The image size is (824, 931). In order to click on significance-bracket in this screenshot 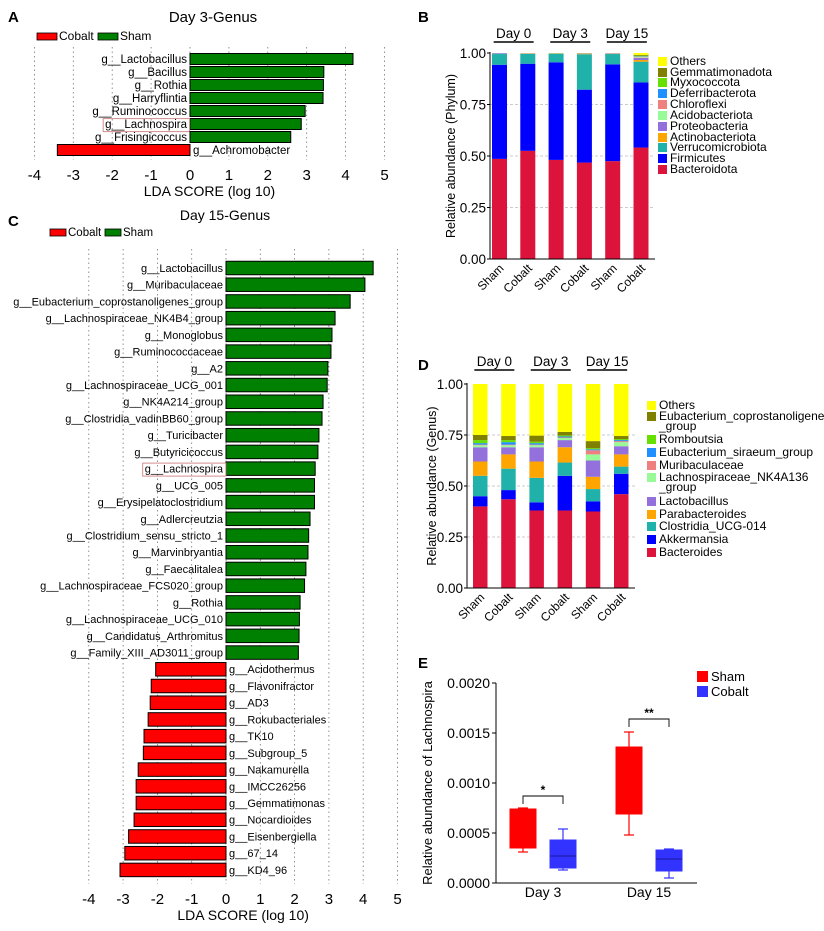, I will do `click(649, 722)`.